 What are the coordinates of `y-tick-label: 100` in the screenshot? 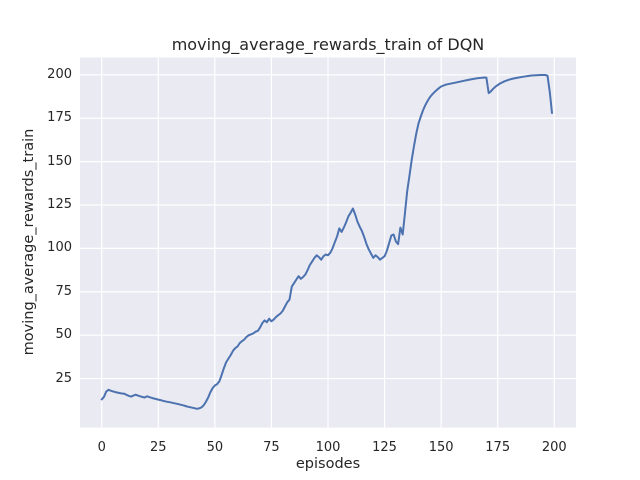 It's located at (59, 248).